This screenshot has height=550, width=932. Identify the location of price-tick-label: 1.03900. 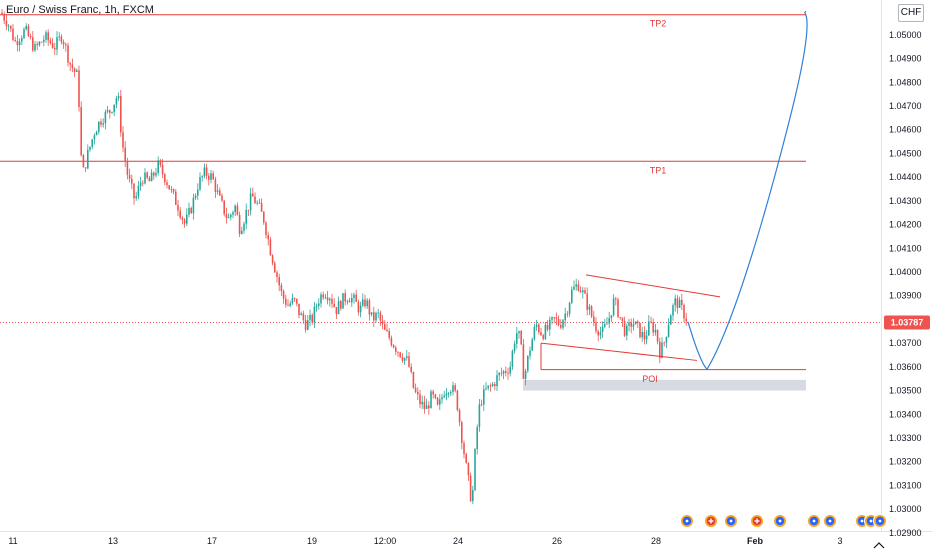
(905, 296).